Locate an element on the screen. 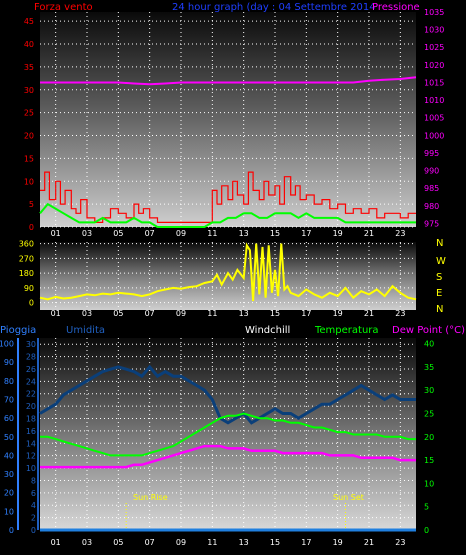 The image size is (466, 555). humidity-tick-label: 16 is located at coordinates (31, 431).